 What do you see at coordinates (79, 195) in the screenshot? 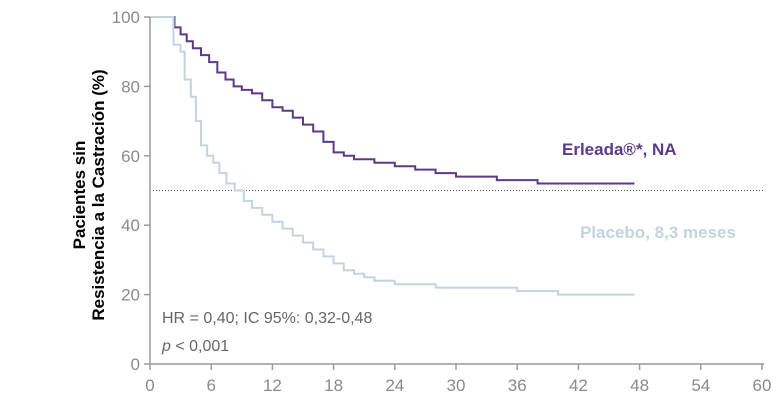
I see `y-axis-label-line-1: Pacientes sin` at bounding box center [79, 195].